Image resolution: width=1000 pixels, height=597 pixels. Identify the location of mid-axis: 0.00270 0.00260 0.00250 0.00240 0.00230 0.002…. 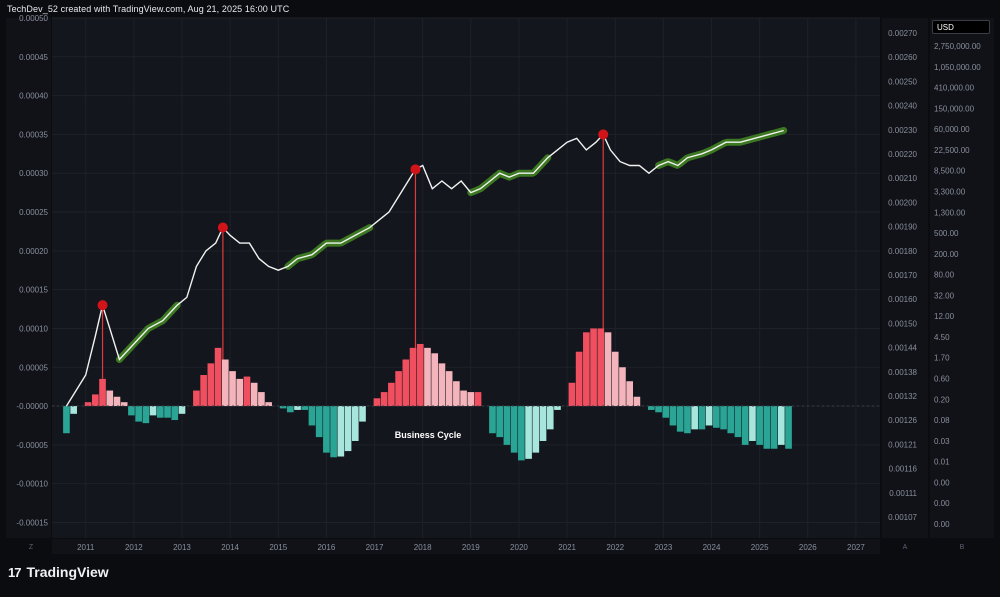
(902, 275).